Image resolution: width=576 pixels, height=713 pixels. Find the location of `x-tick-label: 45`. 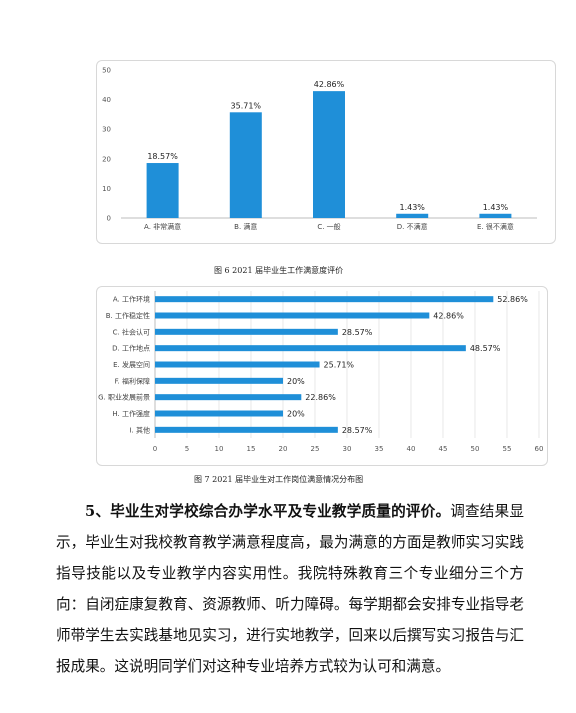

x-tick-label: 45 is located at coordinates (443, 449).